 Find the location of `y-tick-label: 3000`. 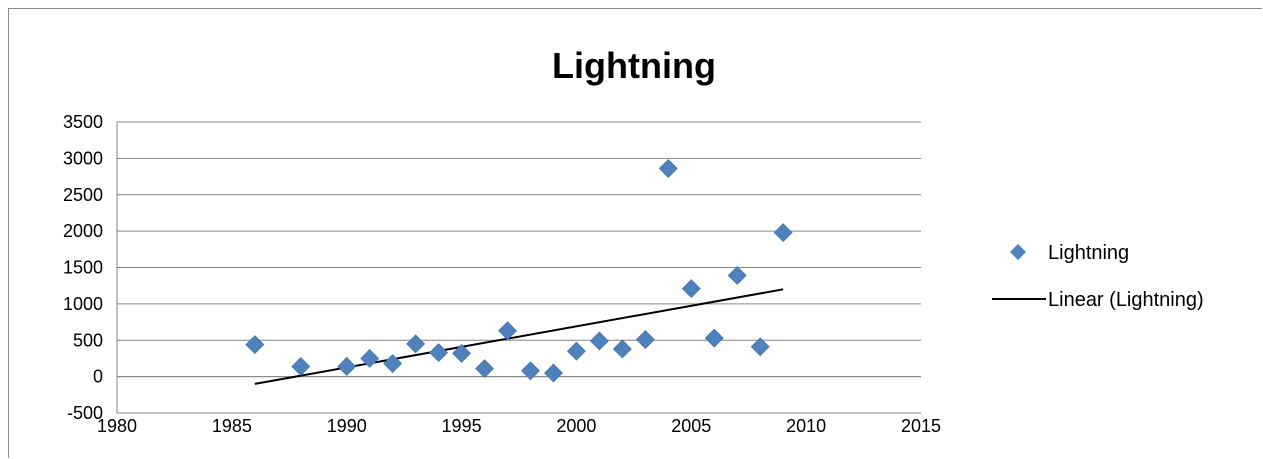

y-tick-label: 3000 is located at coordinates (83, 158).